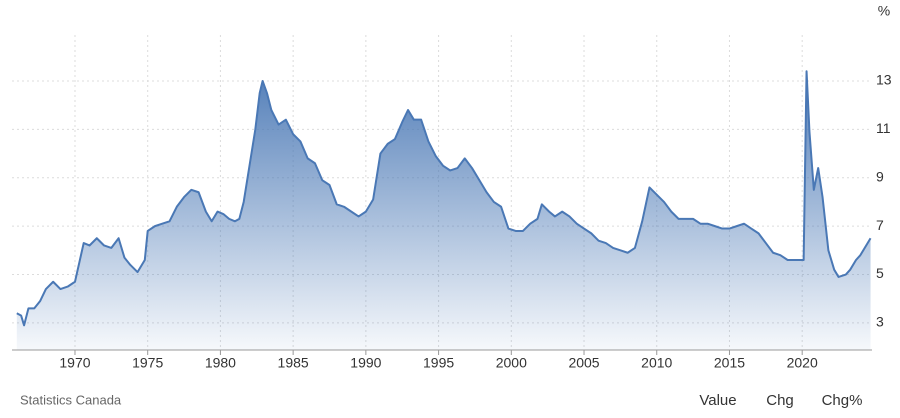 The width and height of the screenshot is (900, 418). Describe the element at coordinates (802, 363) in the screenshot. I see `x-tick-label: 2020` at that location.